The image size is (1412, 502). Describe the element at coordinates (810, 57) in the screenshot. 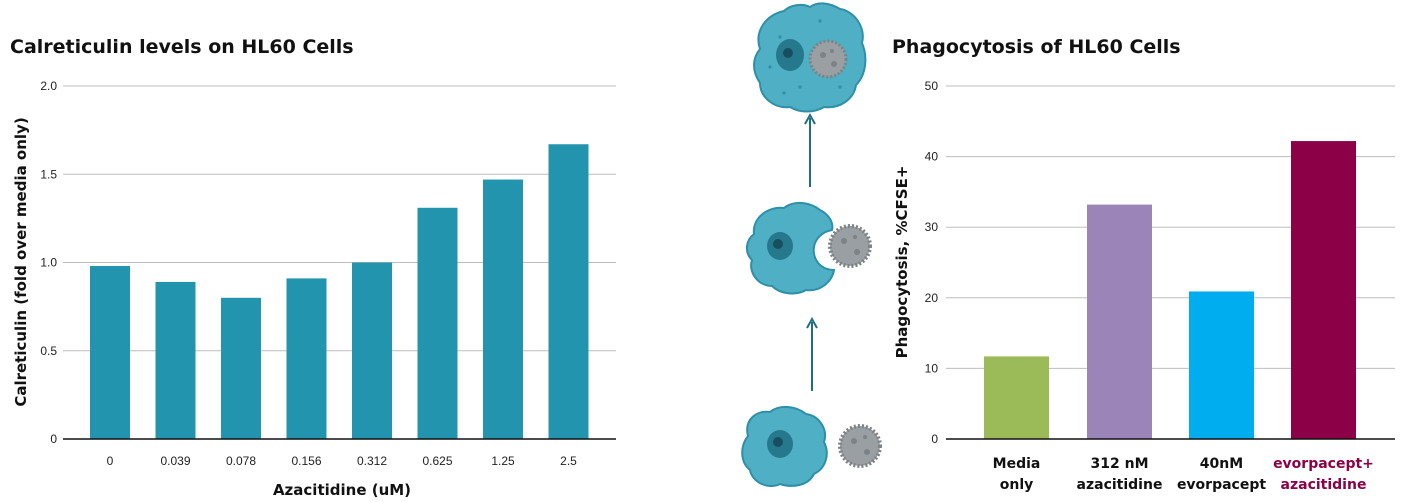

I see `macrophage-engulfed-icon` at that location.